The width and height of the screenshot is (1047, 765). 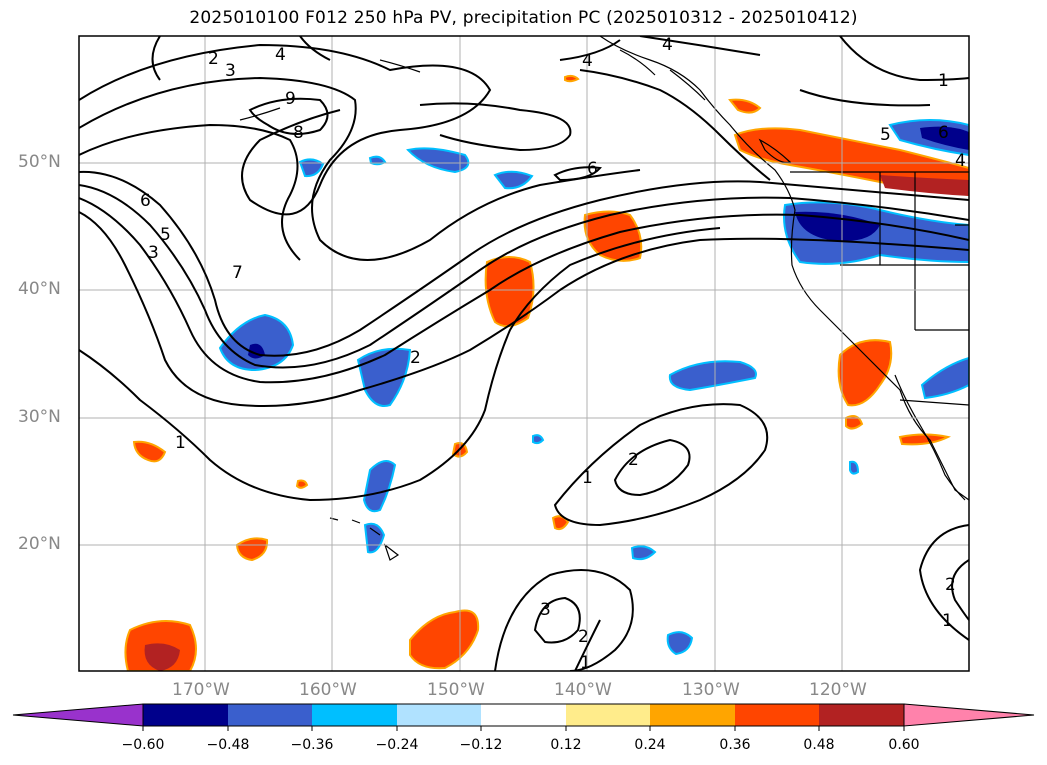 I want to click on hawaii-islands, so click(x=364, y=539).